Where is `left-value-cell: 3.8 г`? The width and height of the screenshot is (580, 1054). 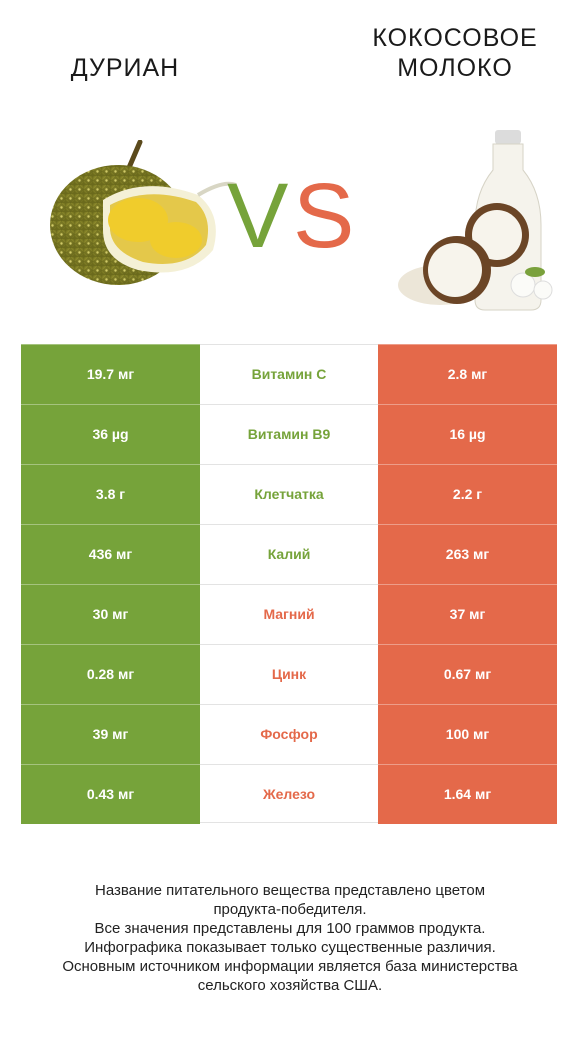 left-value-cell: 3.8 г is located at coordinates (110, 494).